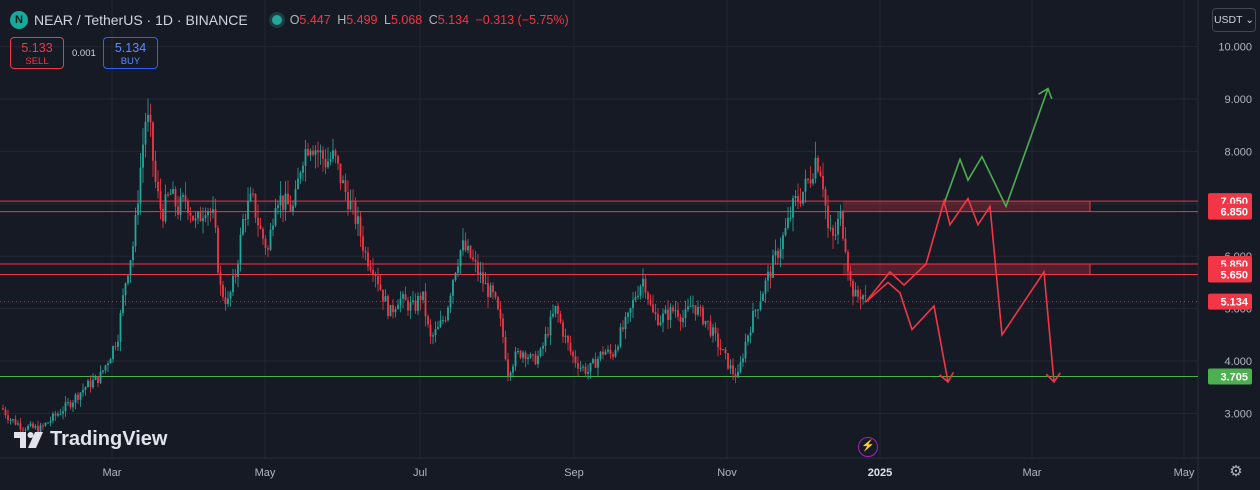 Image resolution: width=1260 pixels, height=490 pixels. I want to click on price-label-box, so click(1230, 211).